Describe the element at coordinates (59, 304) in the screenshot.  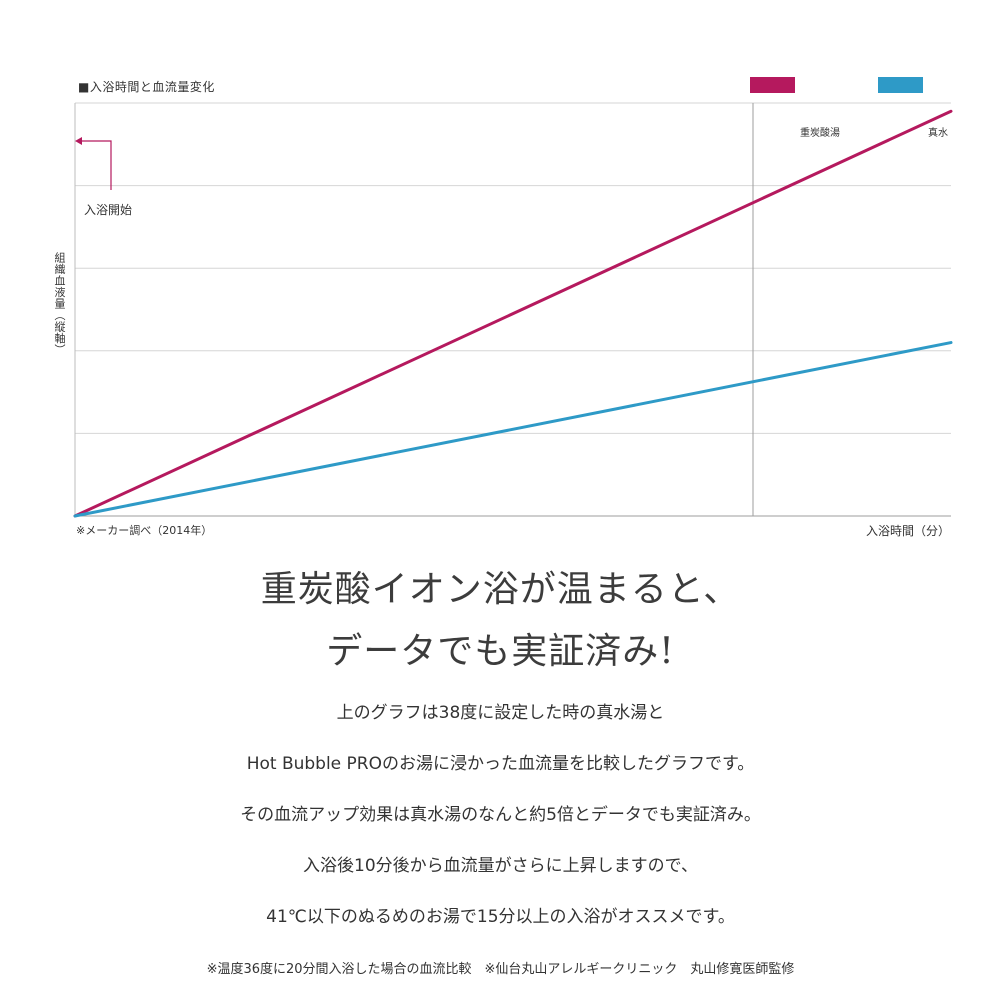
I see `y-axis-label: 組織血液量（縦軸）` at that location.